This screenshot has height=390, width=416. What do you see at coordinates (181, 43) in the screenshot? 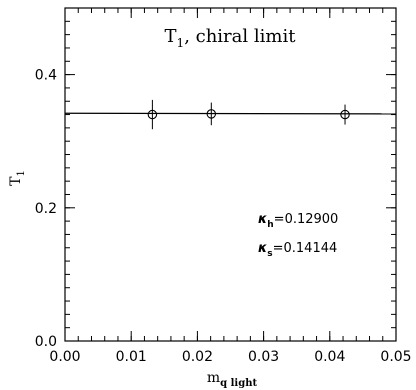
I see `chart-title-subscript: 1` at bounding box center [181, 43].